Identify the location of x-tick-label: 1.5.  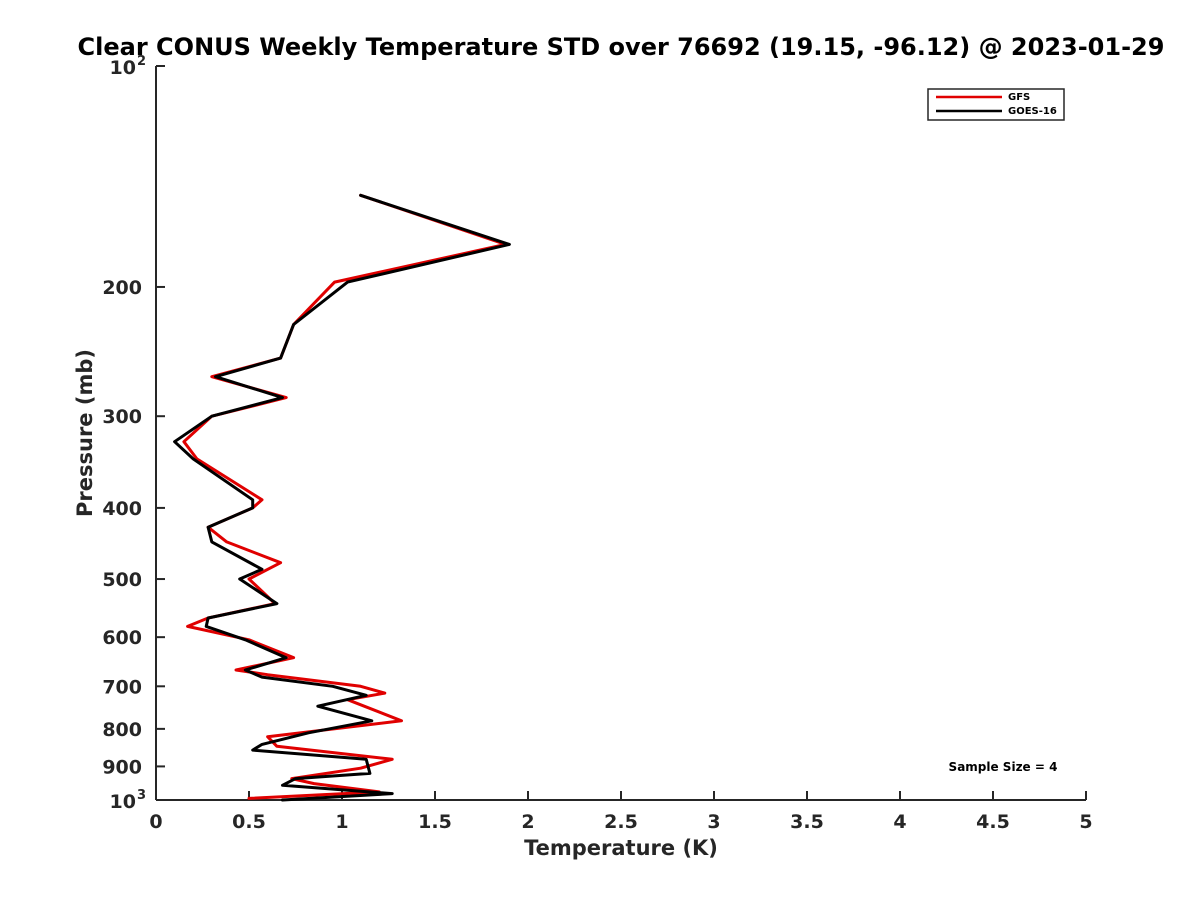
(435, 822).